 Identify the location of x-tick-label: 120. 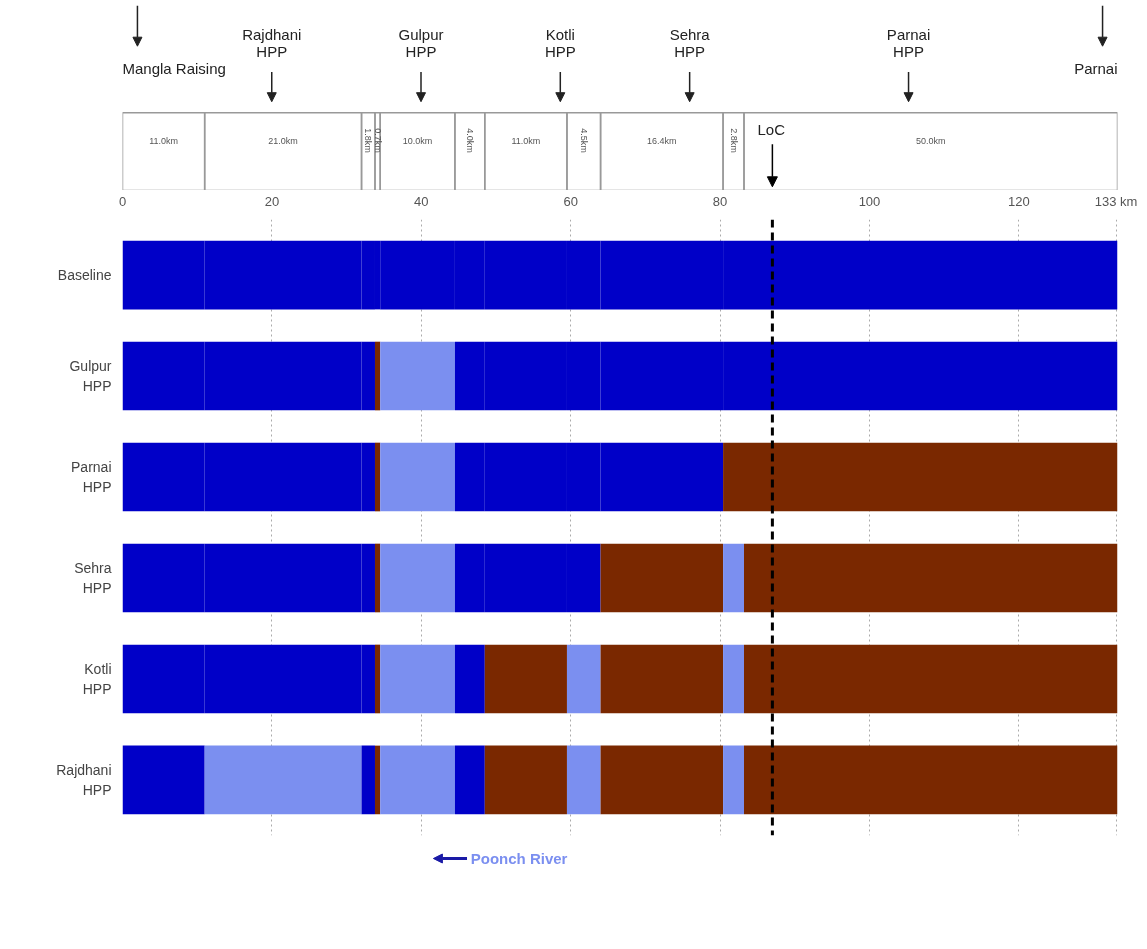
(1019, 201).